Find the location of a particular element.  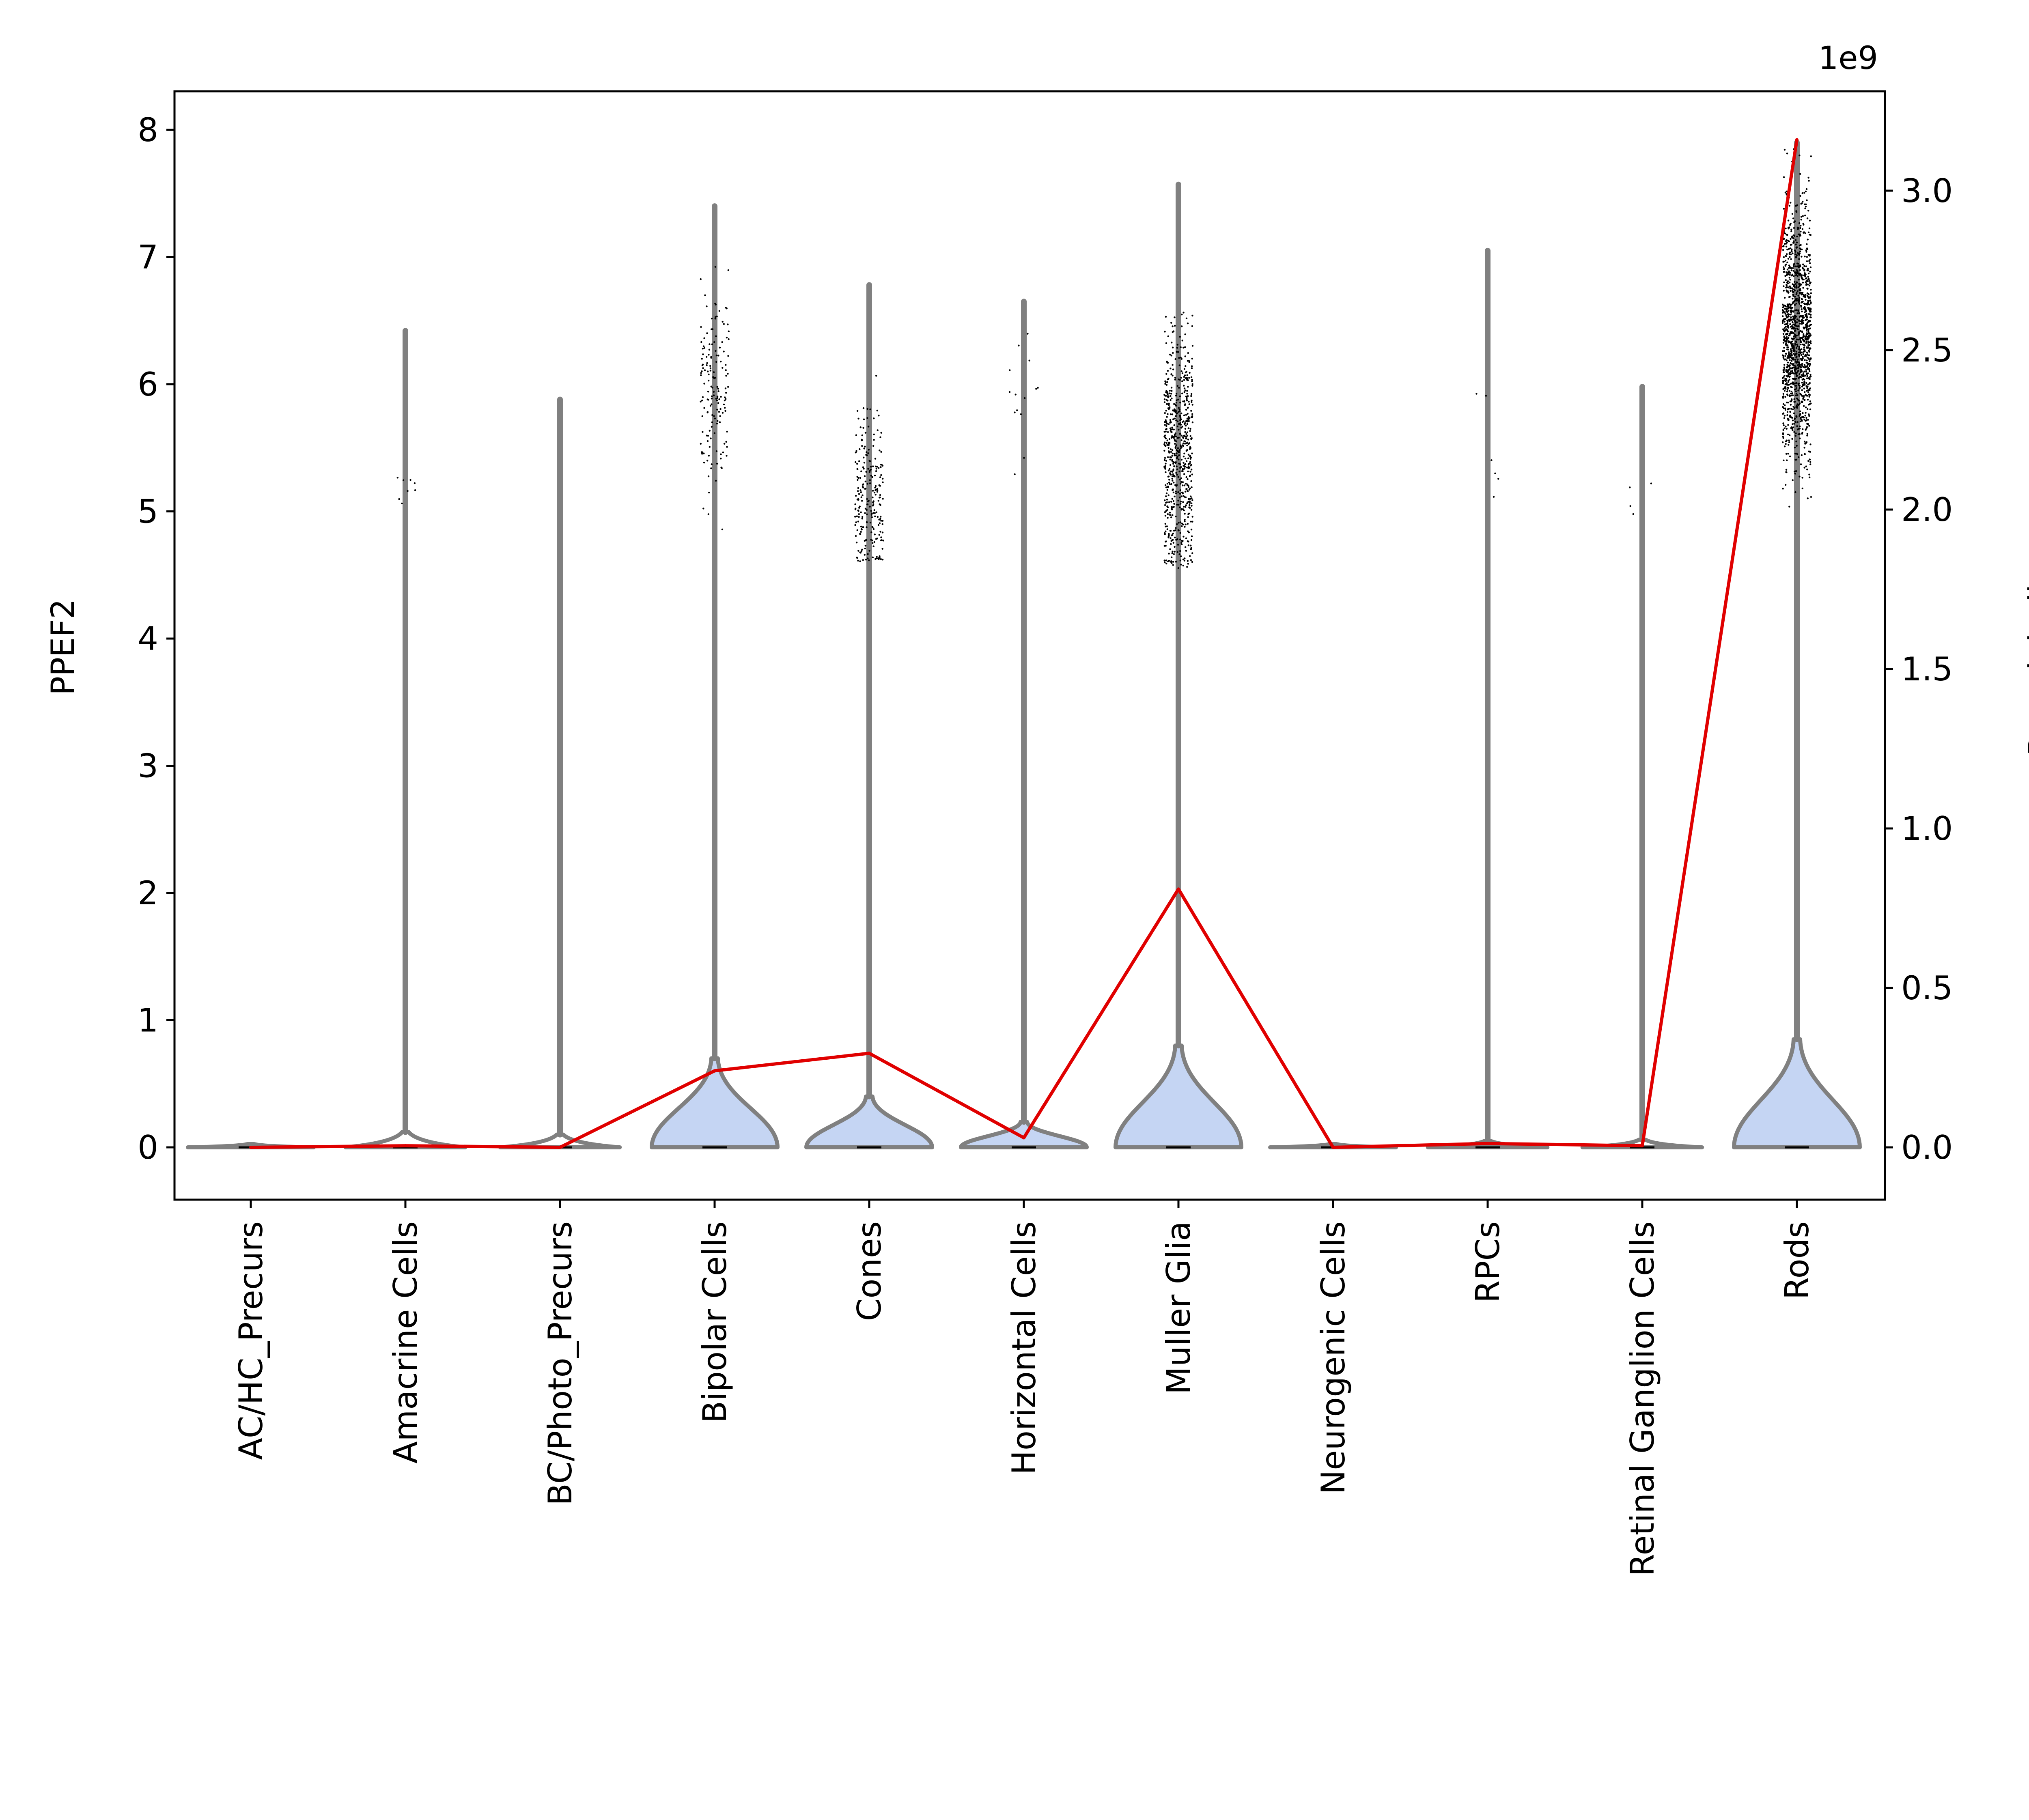

point-cloud is located at coordinates (715, 398).